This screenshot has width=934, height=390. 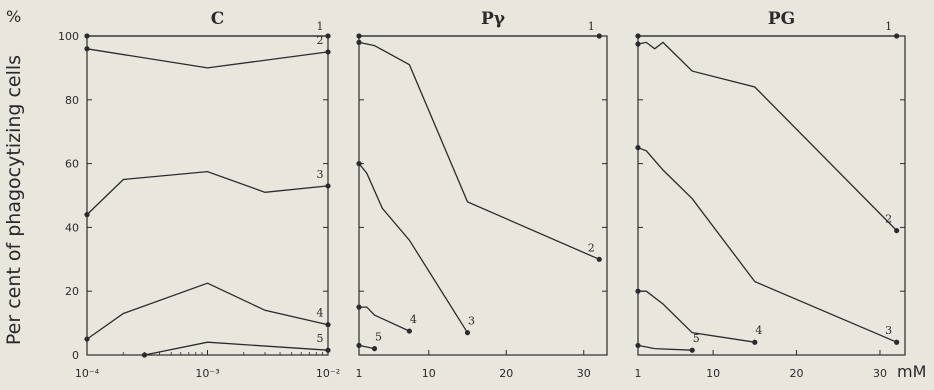 What do you see at coordinates (68, 36) in the screenshot?
I see `y-tick-label: 100` at bounding box center [68, 36].